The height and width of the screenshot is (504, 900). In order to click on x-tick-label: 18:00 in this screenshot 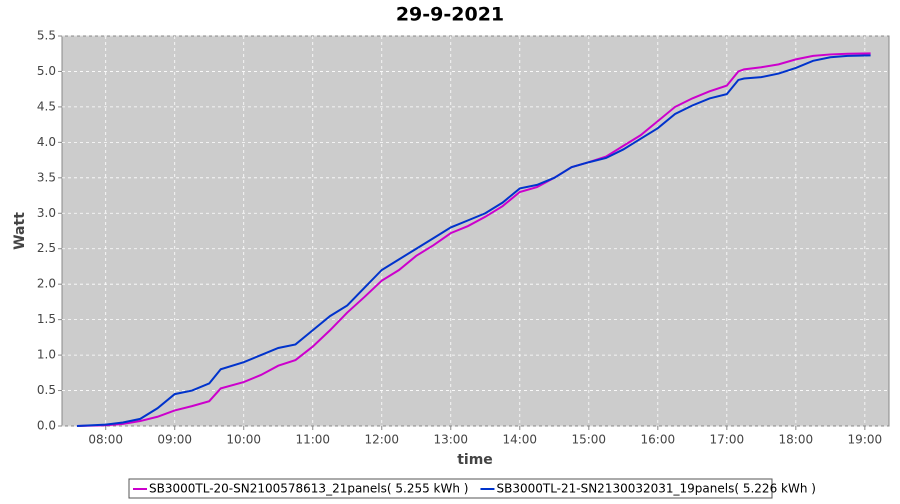, I will do `click(796, 440)`.